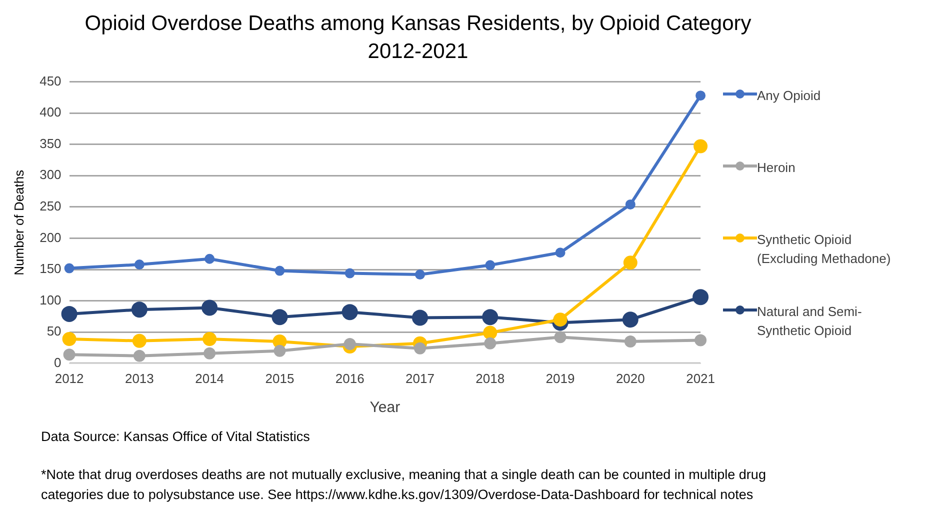 The image size is (947, 529). Describe the element at coordinates (176, 437) in the screenshot. I see `source-note: Data Source: Kansas Office of Vital Statistics` at that location.